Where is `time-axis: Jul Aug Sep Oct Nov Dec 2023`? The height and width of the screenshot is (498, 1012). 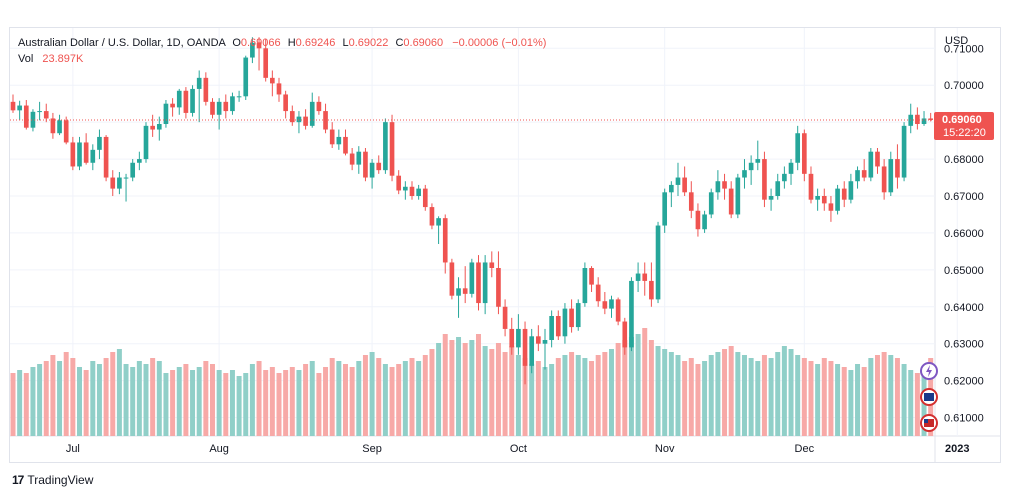 time-axis: Jul Aug Sep Oct Nov Dec 2023 is located at coordinates (518, 449).